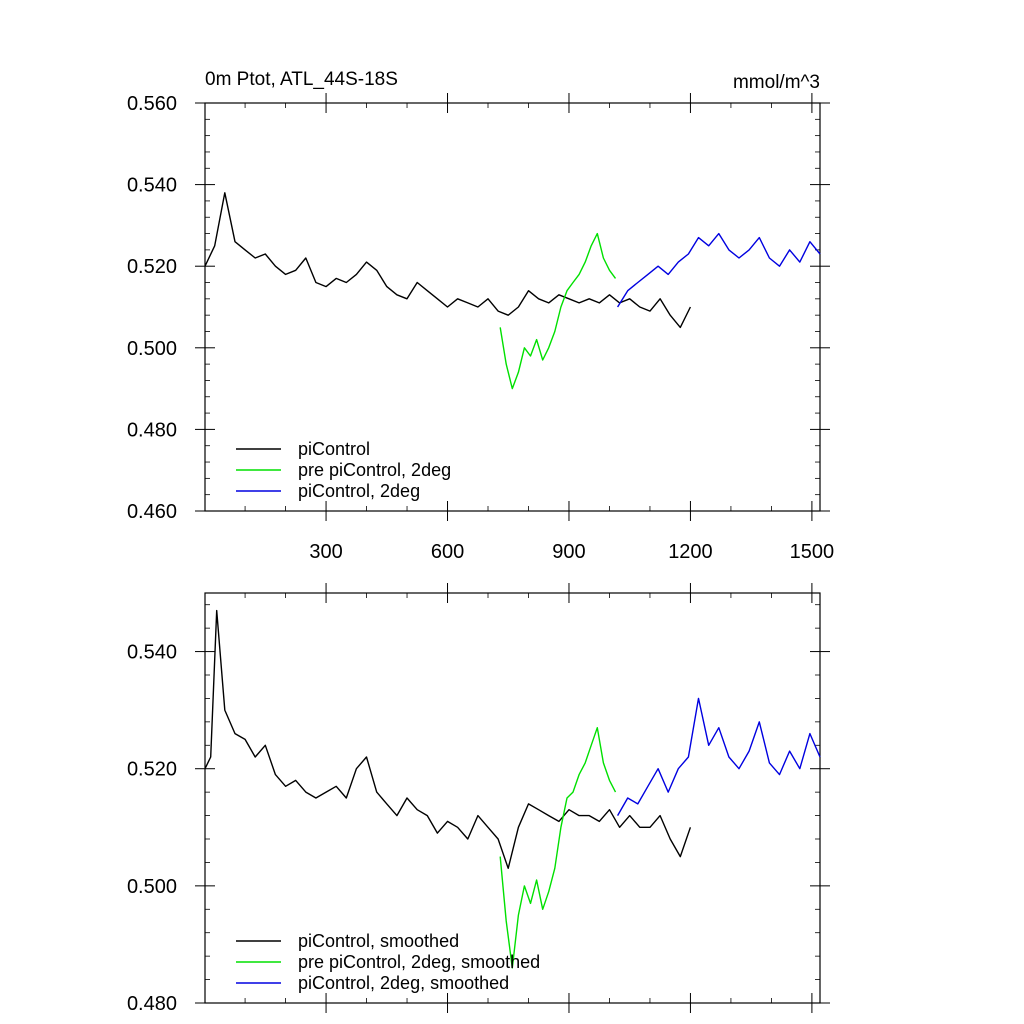  I want to click on y-tick-label: 0.560, so click(152, 104).